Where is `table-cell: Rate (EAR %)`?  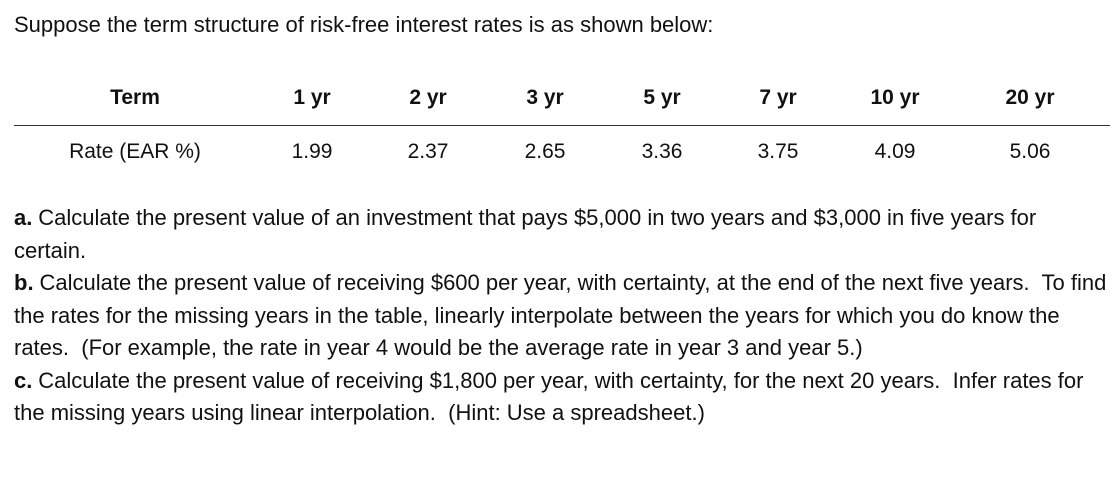
table-cell: Rate (EAR %) is located at coordinates (135, 151).